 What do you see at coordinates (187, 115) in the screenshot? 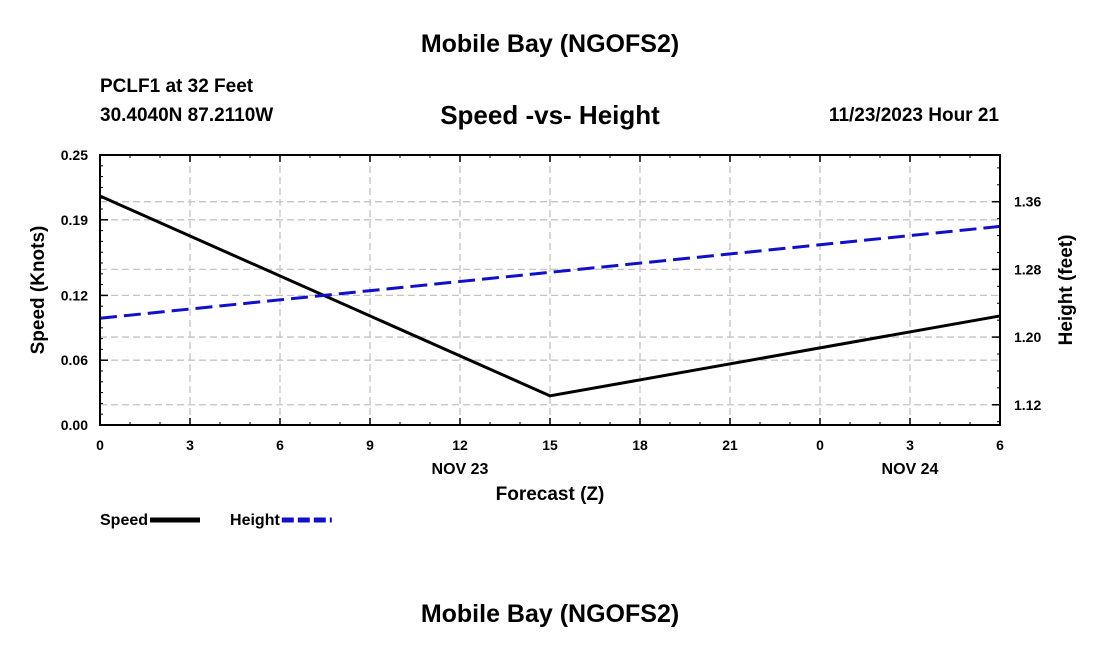
I see `station-coordinates: 30.4040N 87.2110W` at bounding box center [187, 115].